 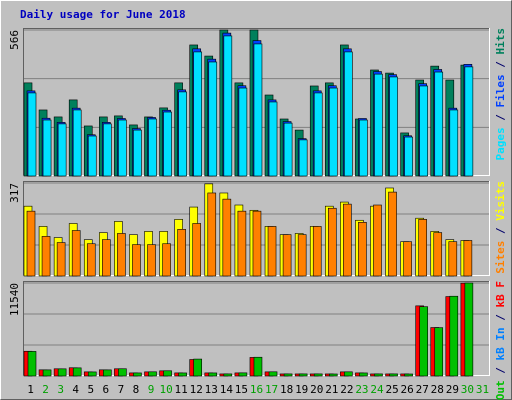 What do you see at coordinates (181, 389) in the screenshot?
I see `x-tick-label: 11` at bounding box center [181, 389].